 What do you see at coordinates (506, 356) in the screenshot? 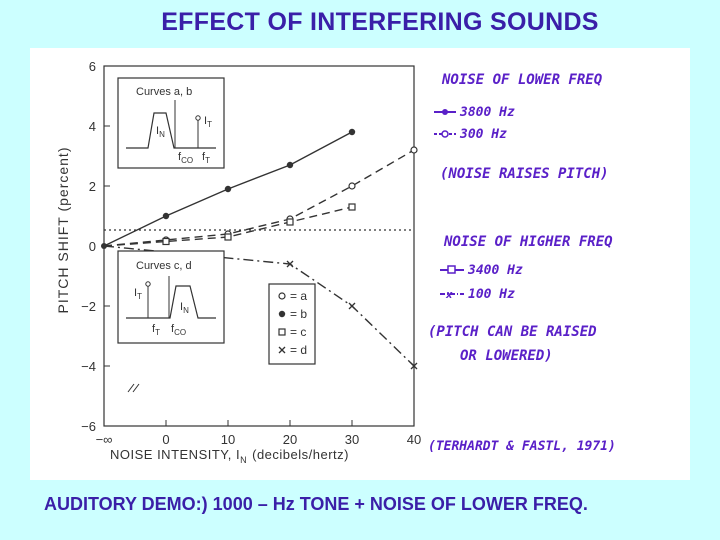
I see `annotation-or-lowered: OR LOWERED)` at bounding box center [506, 356].